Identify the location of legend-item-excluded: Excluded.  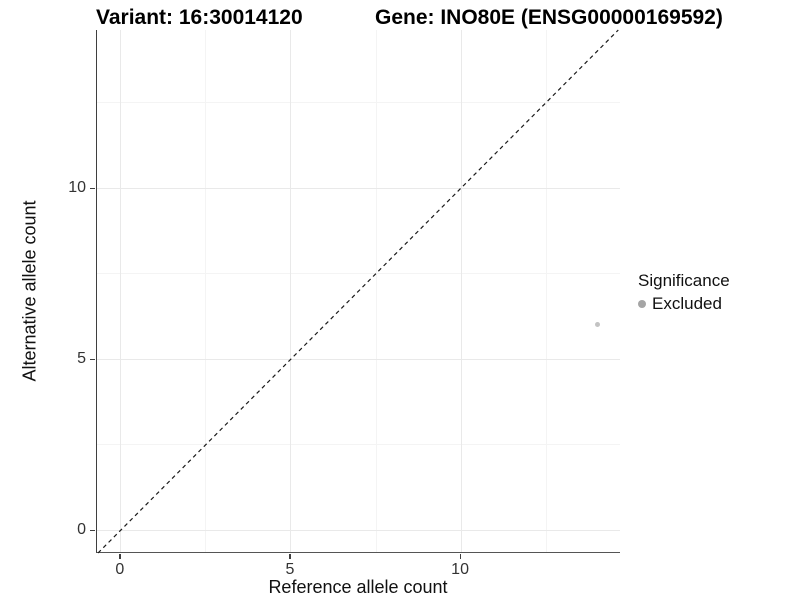
(684, 304).